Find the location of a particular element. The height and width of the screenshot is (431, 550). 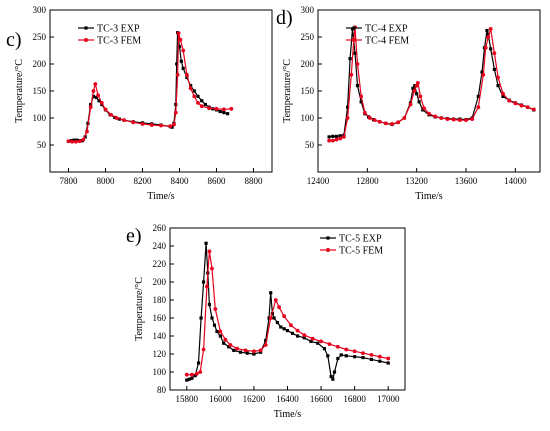

x-tick-label: 16000 is located at coordinates (220, 399).